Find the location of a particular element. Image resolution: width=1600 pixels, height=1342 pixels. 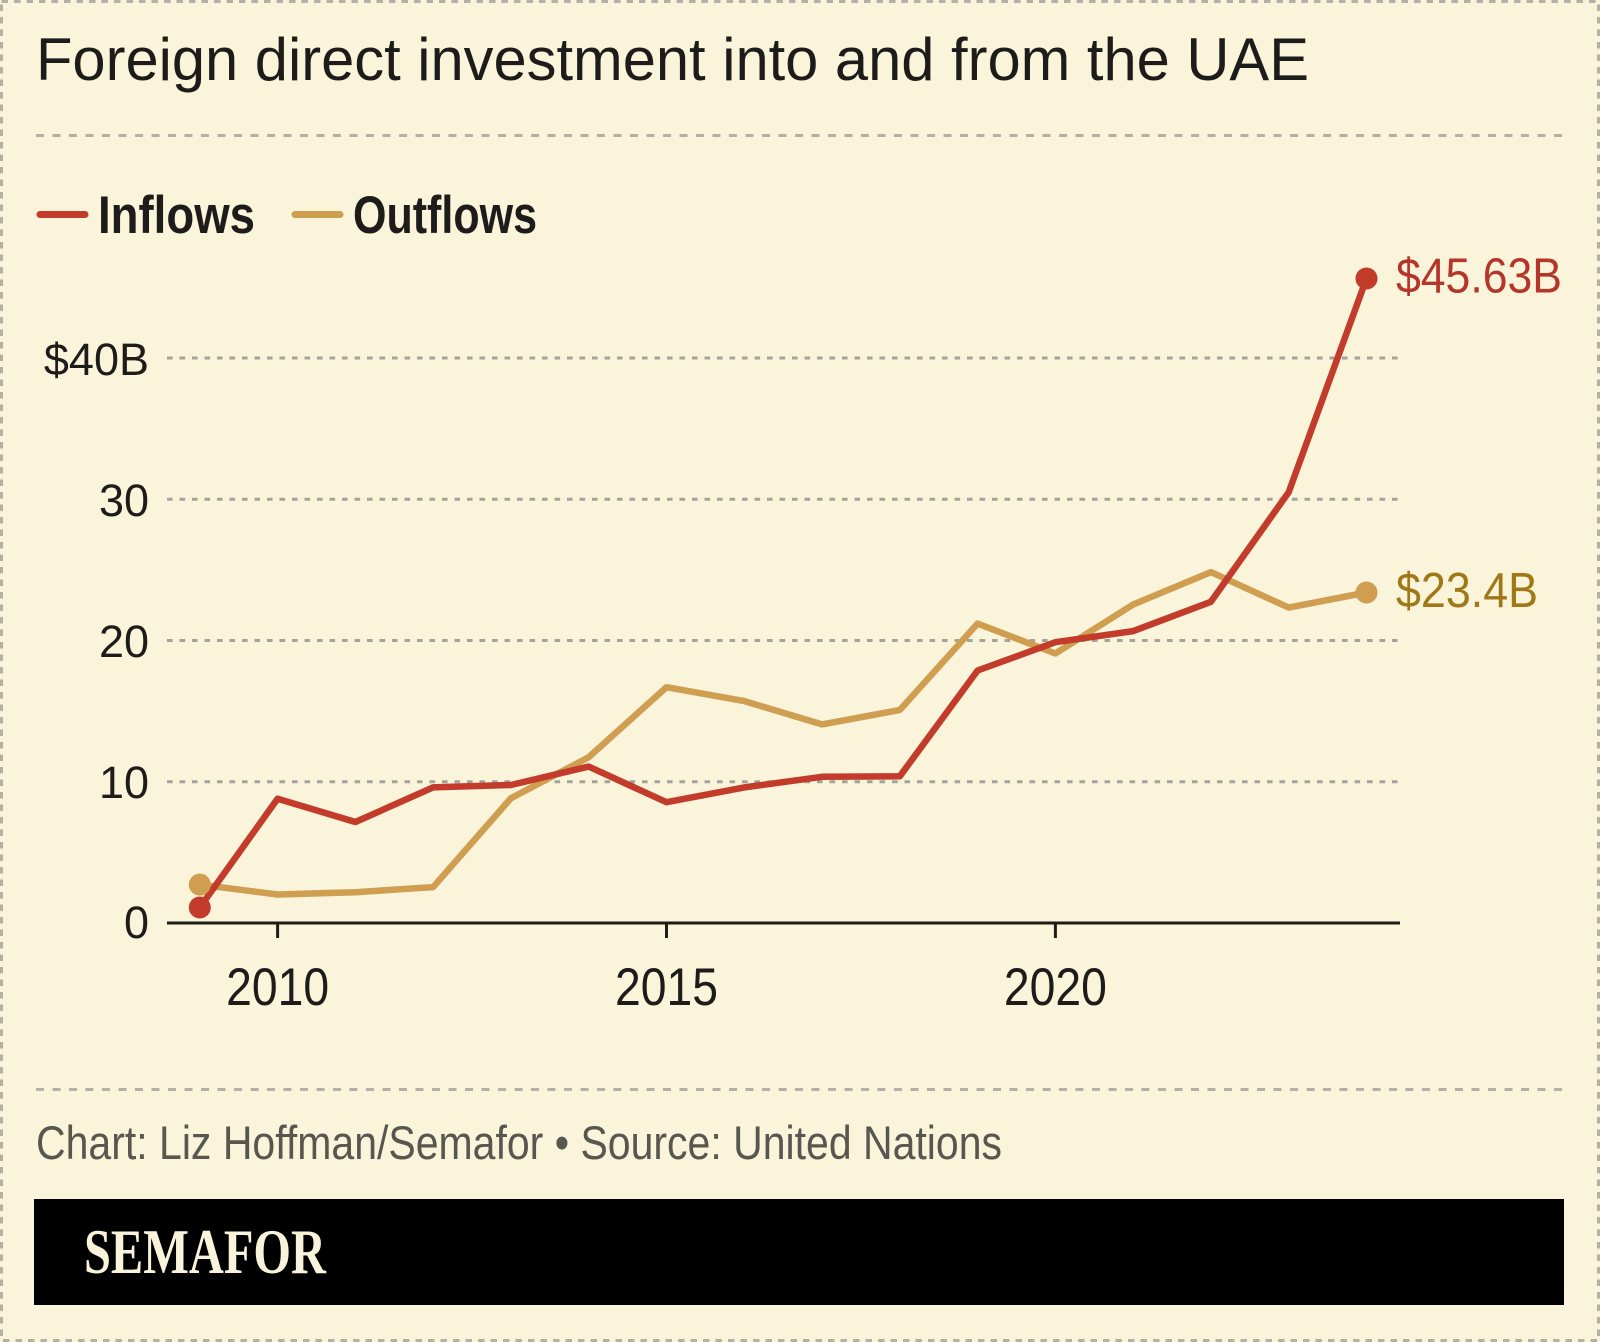

svg-text: 30 is located at coordinates (124, 500).